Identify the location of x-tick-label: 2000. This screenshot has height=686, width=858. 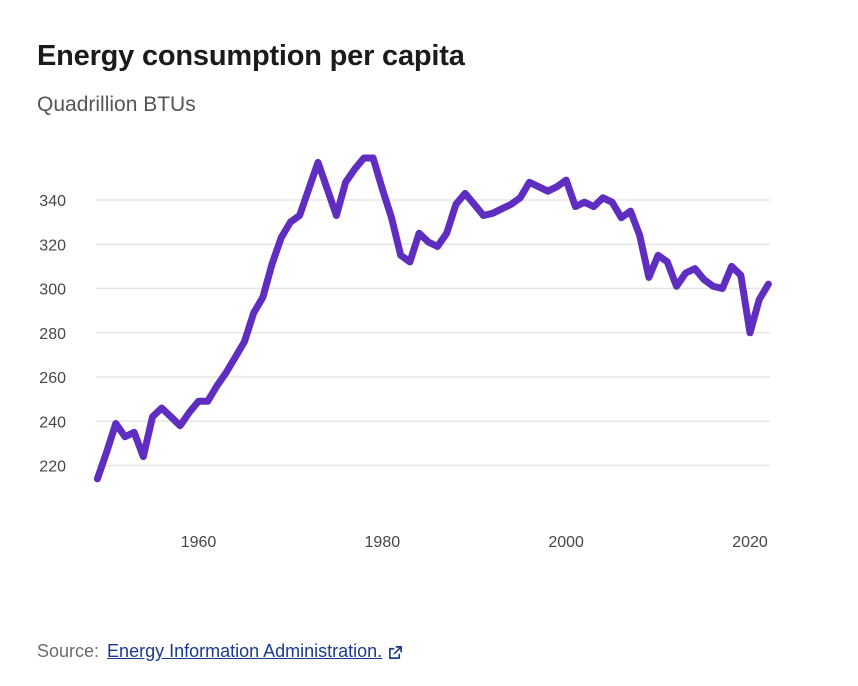
(566, 542).